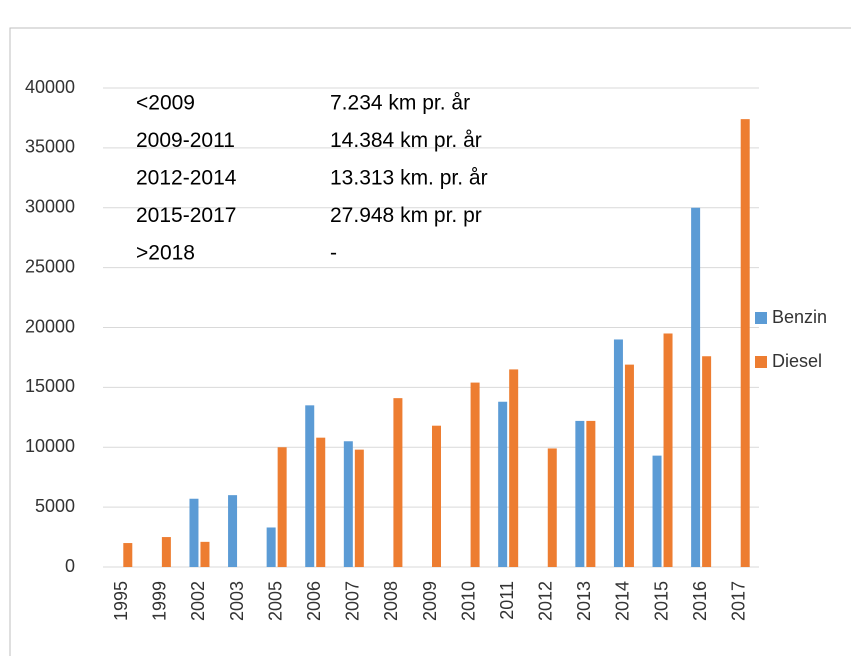 This screenshot has height=661, width=851. I want to click on y-tick-label: 30000, so click(50, 207).